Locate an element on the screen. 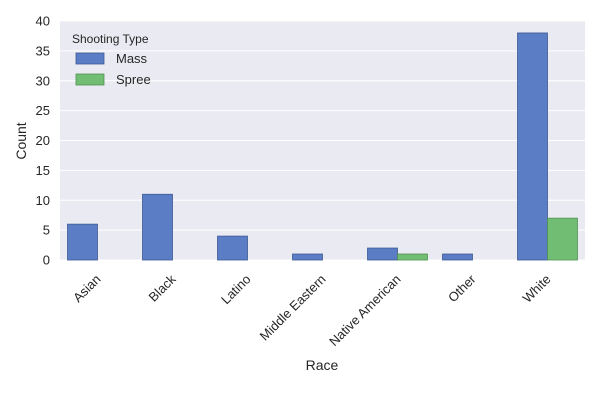  legend-swatch-mass is located at coordinates (90, 58).